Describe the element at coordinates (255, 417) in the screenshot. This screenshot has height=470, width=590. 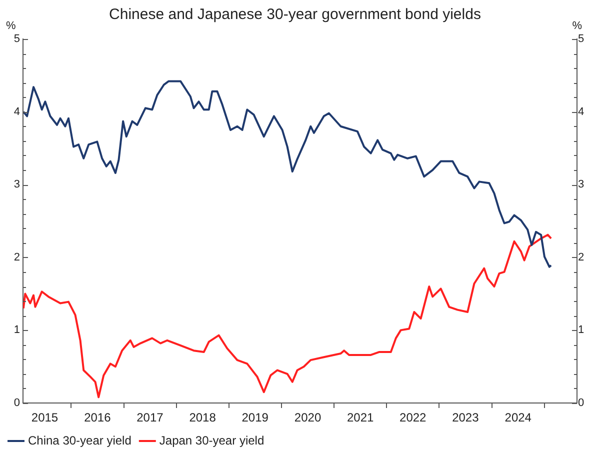
I see `x-tick-label: 2019` at that location.